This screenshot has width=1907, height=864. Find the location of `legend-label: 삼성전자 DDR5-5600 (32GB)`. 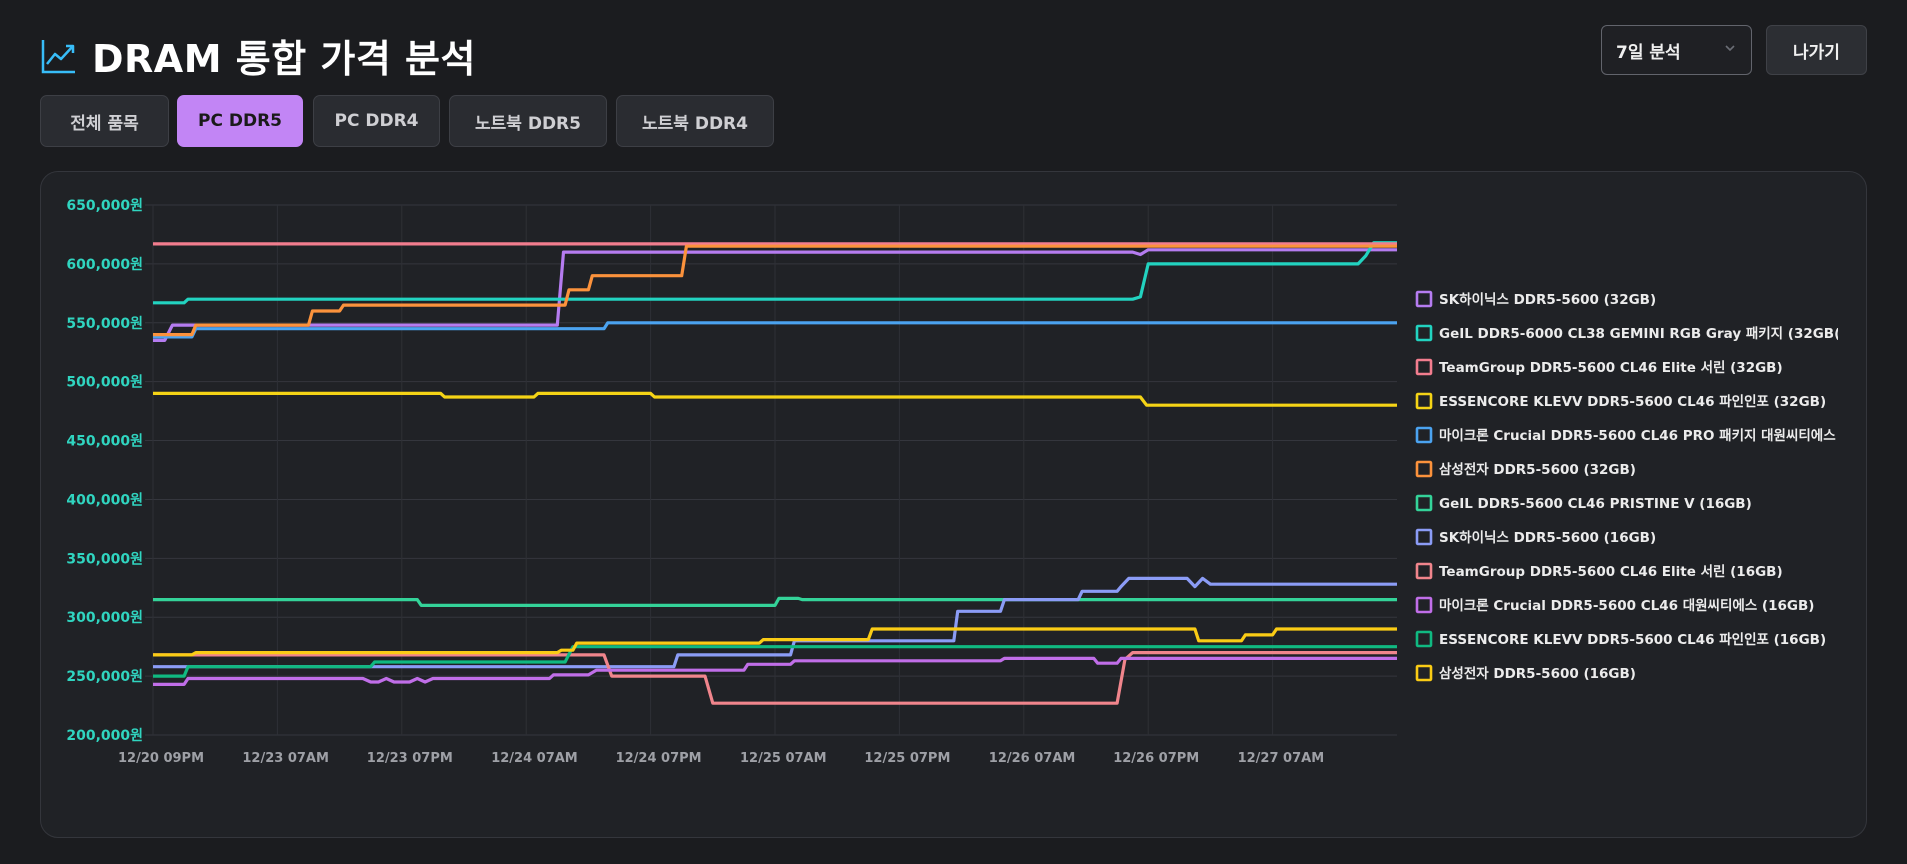

legend-label: 삼성전자 DDR5-5600 (32GB) is located at coordinates (1537, 469).